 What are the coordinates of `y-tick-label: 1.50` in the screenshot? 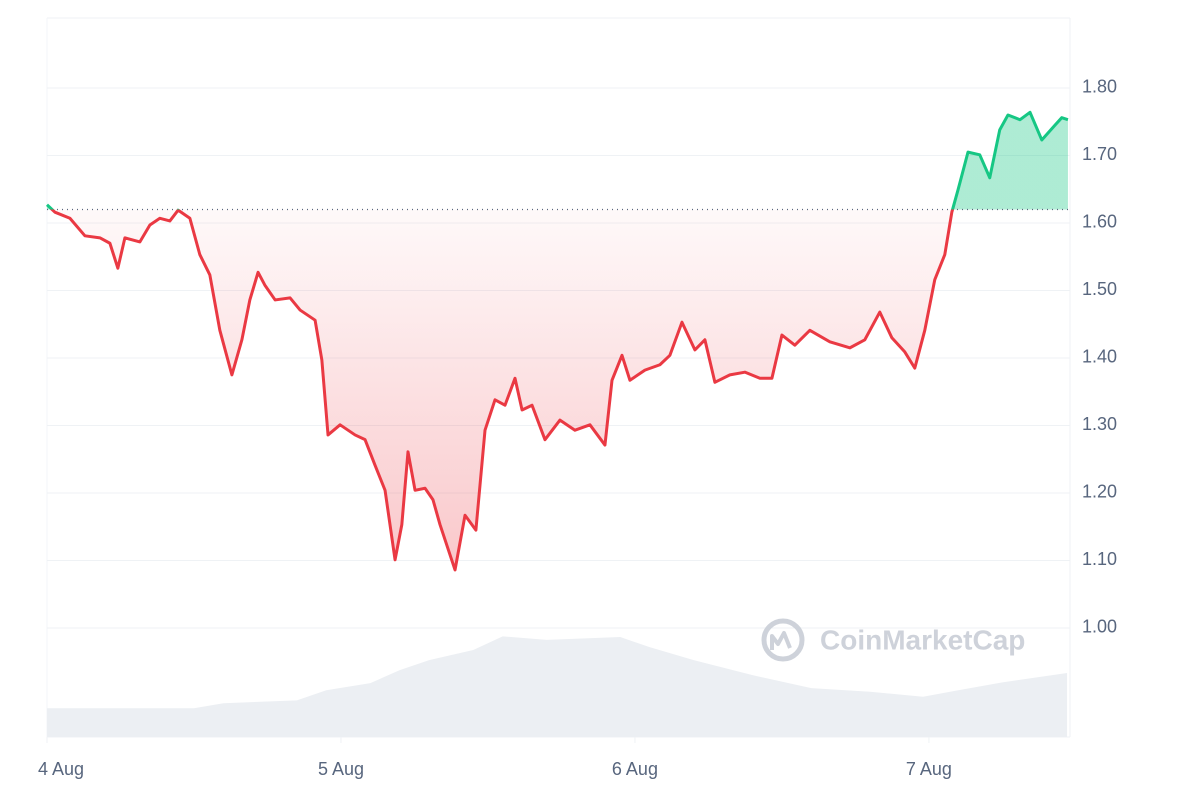 It's located at (1099, 289).